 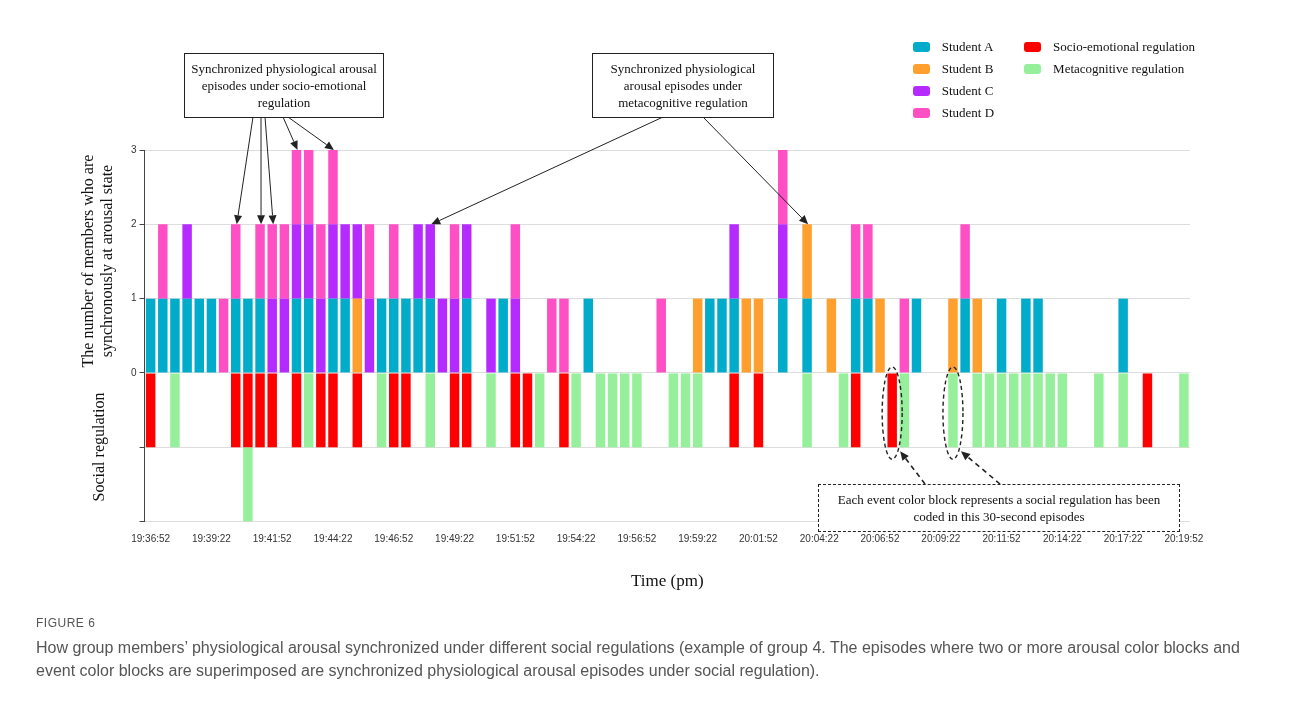 What do you see at coordinates (576, 539) in the screenshot?
I see `x-tick-label: 19:54:22` at bounding box center [576, 539].